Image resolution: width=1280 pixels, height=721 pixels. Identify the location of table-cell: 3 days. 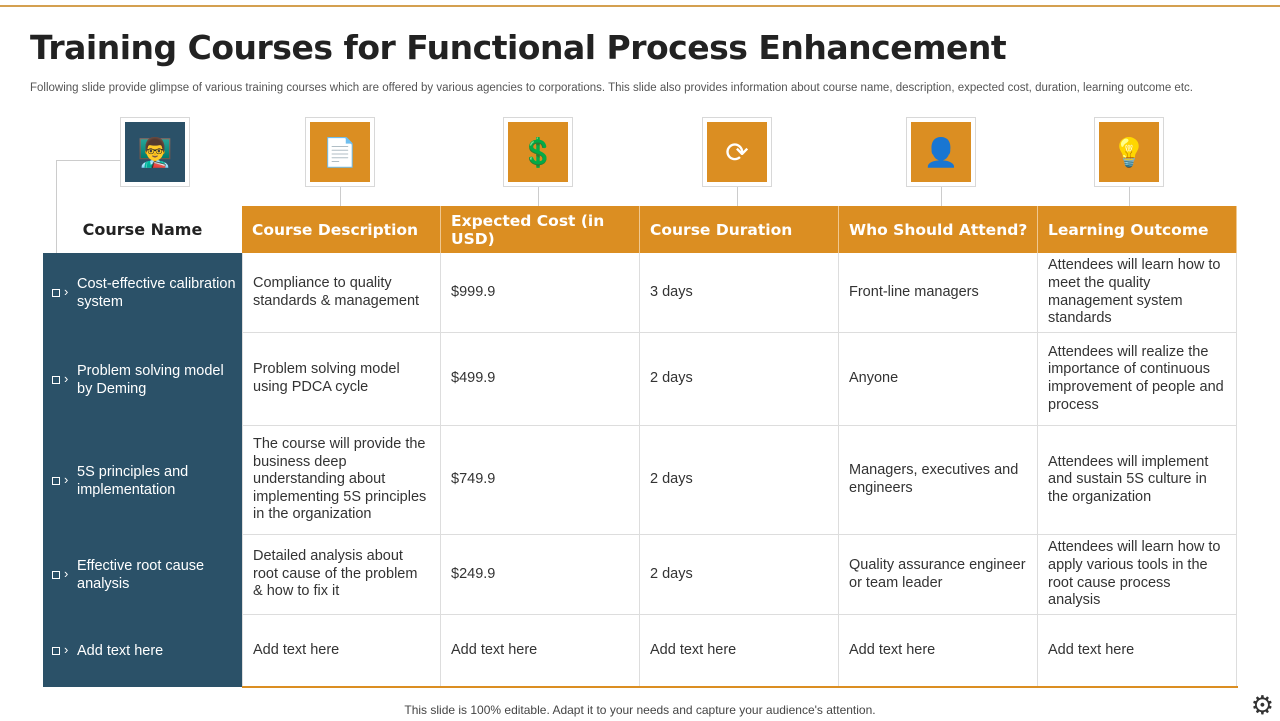
(739, 293).